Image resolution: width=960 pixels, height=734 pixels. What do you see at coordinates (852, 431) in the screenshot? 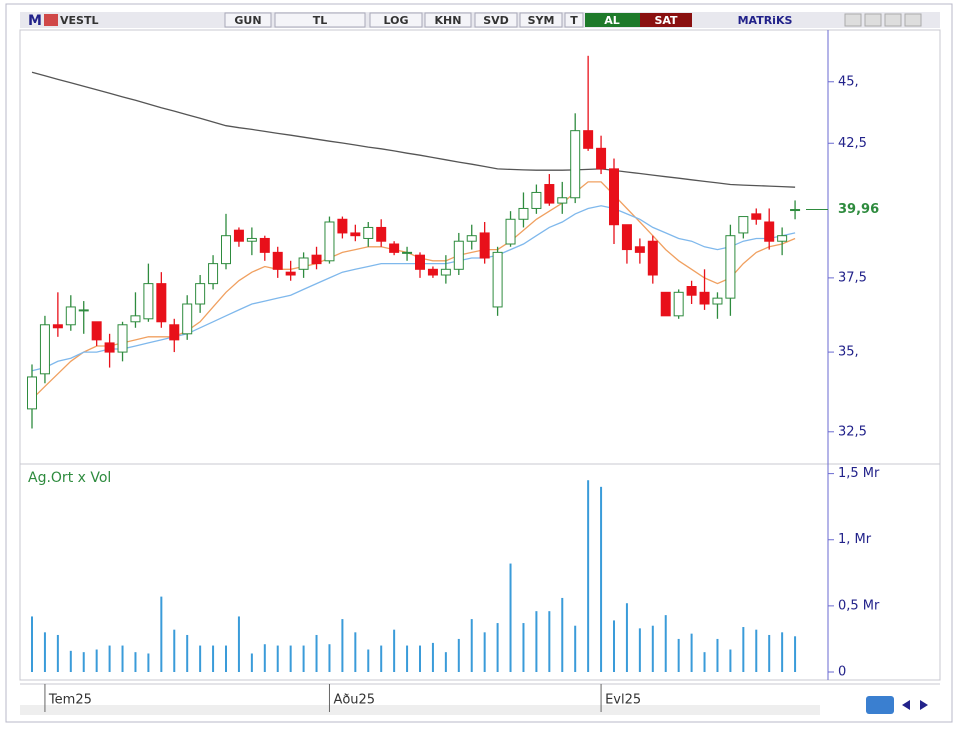
I see `y-tick-label: 32,5` at bounding box center [852, 431].